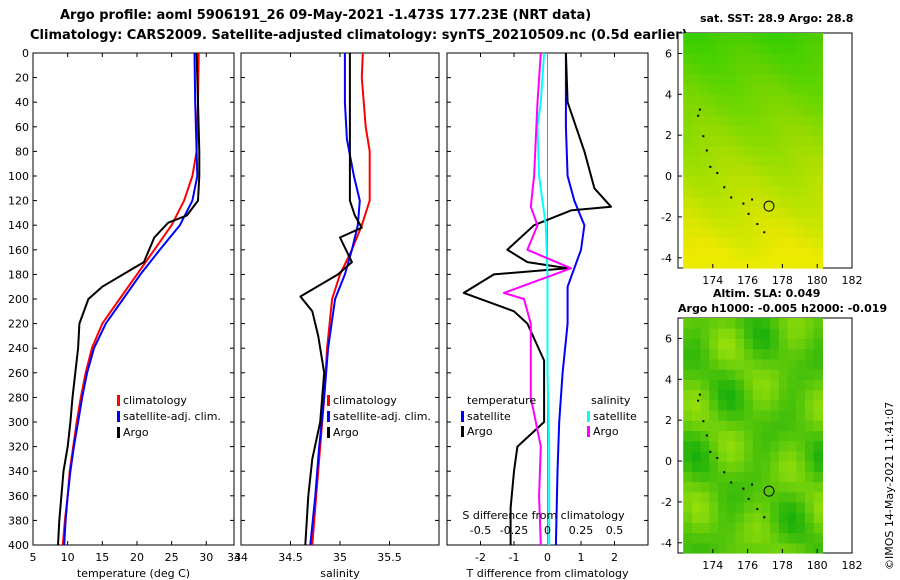 Image resolution: width=900 pixels, height=580 pixels. Describe the element at coordinates (462, 431) in the screenshot. I see `temp-legend-swatch` at that location.